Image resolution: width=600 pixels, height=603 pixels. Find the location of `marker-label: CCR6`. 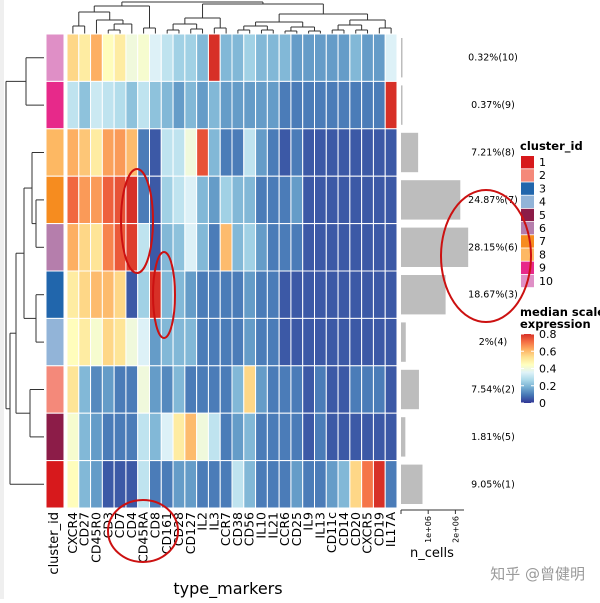

marker-label: CCR6 is located at coordinates (284, 529).